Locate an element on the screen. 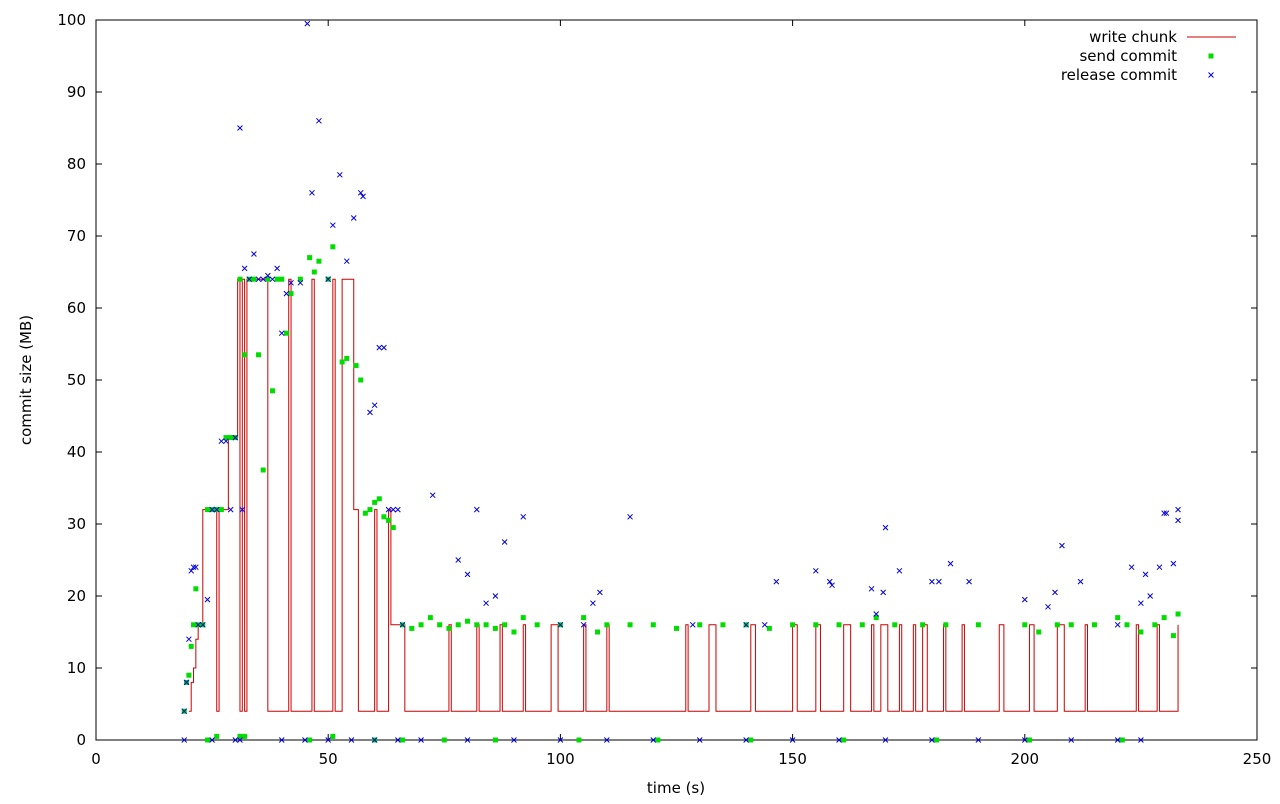  x-tick-label: 50 is located at coordinates (328, 759).